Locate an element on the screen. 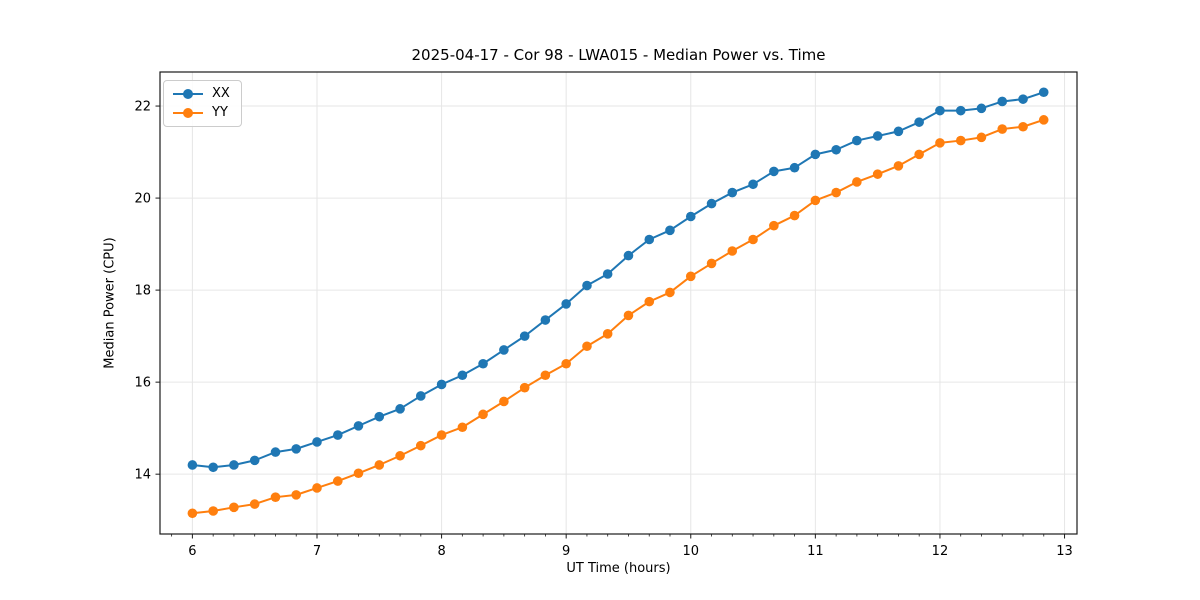 This screenshot has width=1200, height=600. legend-item-yy: YY is located at coordinates (201, 112).